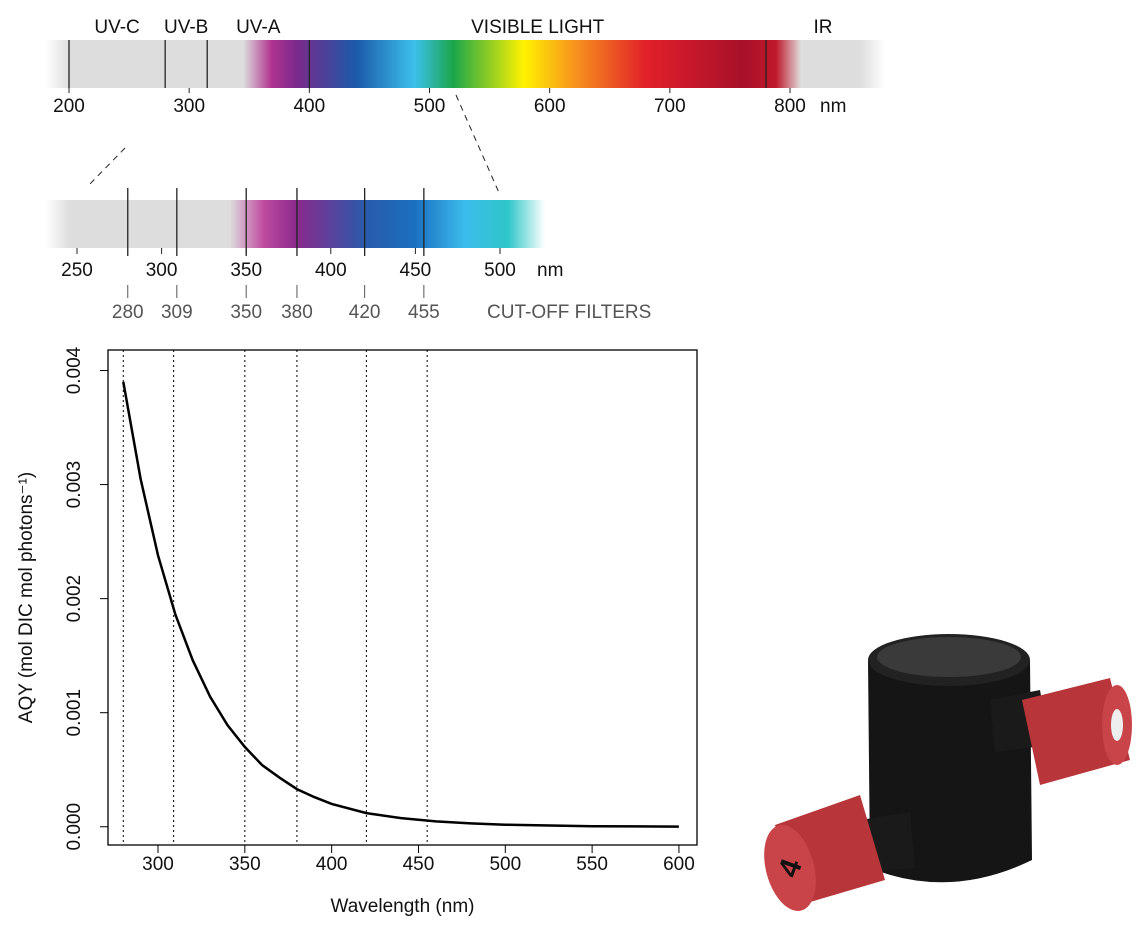  Describe the element at coordinates (74, 827) in the screenshot. I see `y-tick-label: 0.000` at that location.